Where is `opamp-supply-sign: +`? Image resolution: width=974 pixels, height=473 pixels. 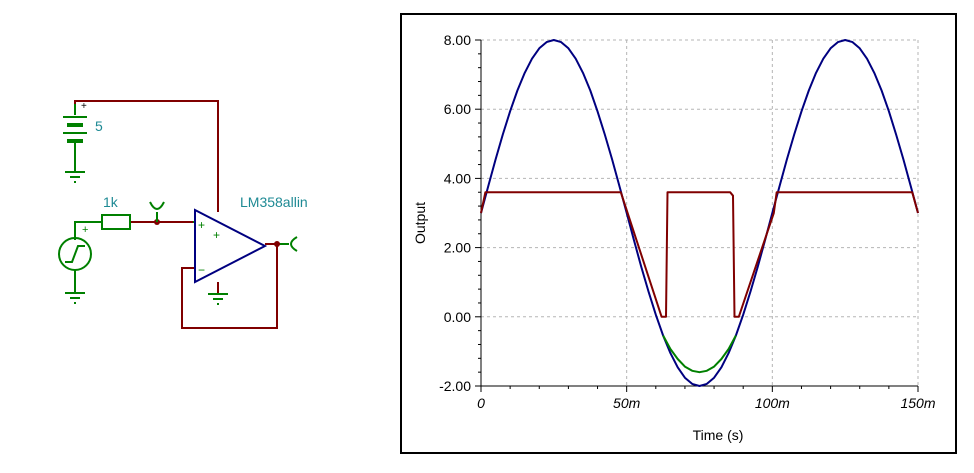 opamp-supply-sign: + is located at coordinates (216, 235).